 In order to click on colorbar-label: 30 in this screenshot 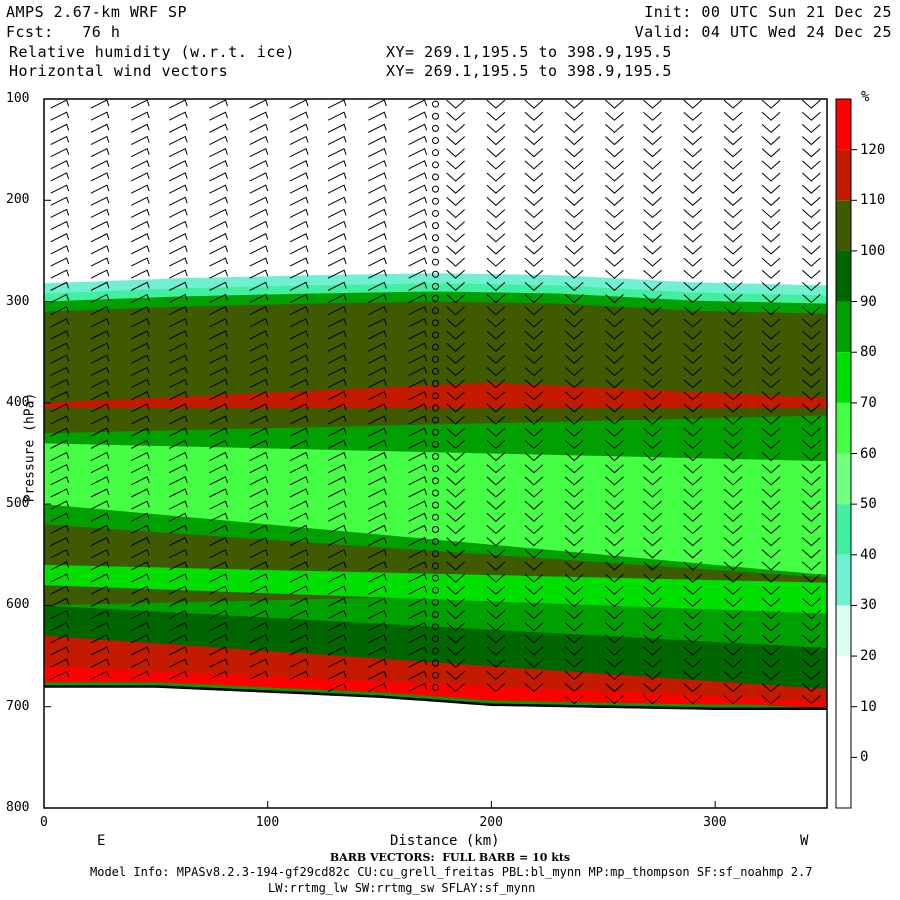, I will do `click(868, 605)`.